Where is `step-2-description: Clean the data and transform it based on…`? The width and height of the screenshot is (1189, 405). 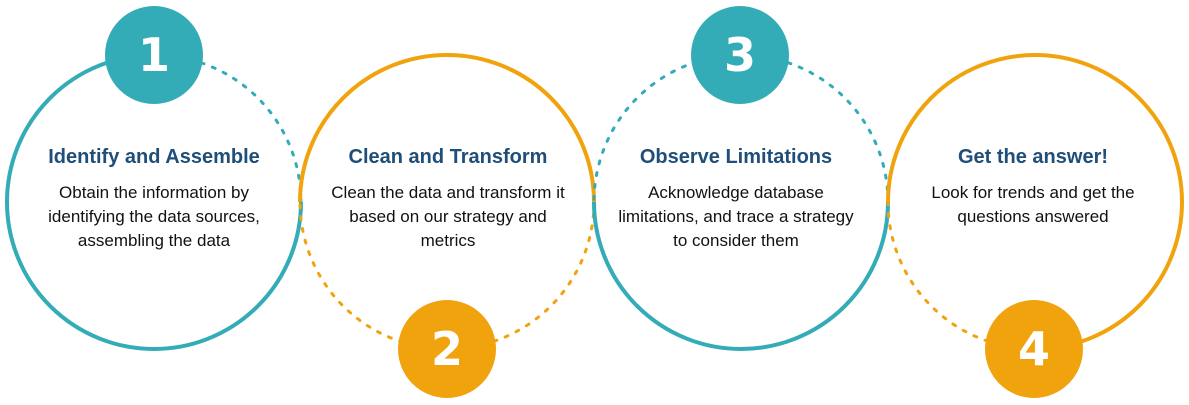
step-2-description: Clean the data and transform it based on… is located at coordinates (448, 216).